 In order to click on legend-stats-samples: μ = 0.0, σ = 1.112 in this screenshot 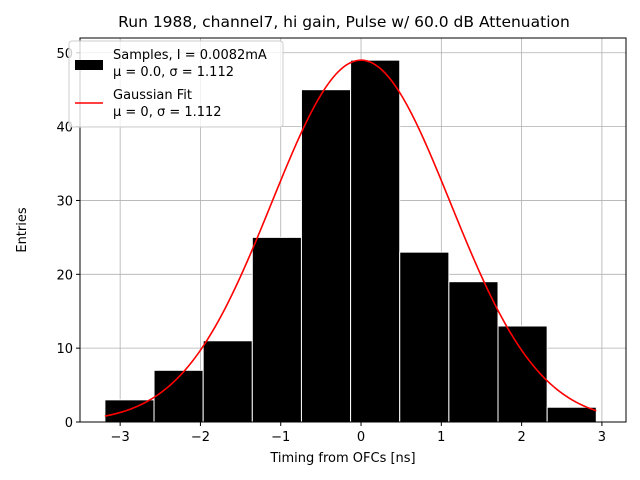, I will do `click(173, 72)`.